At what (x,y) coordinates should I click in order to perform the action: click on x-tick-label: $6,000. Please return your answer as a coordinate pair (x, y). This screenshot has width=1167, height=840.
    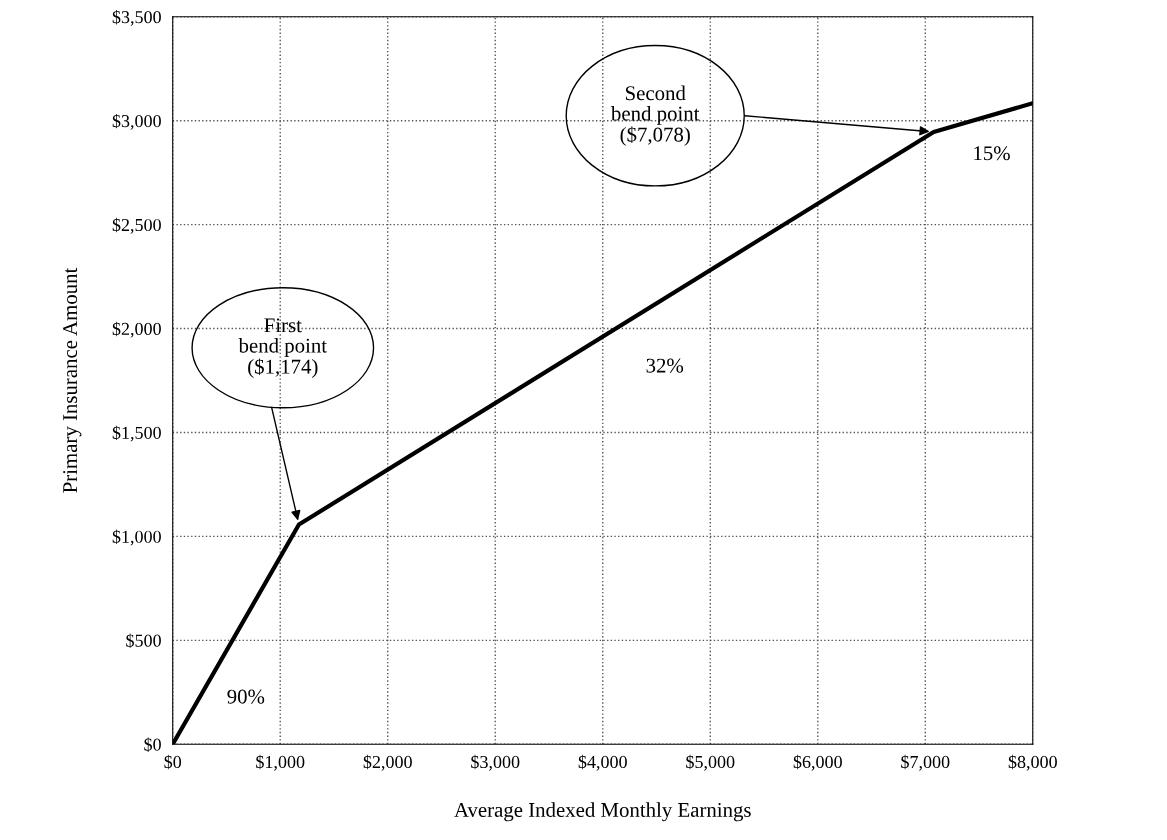
    Looking at the image, I should click on (817, 762).